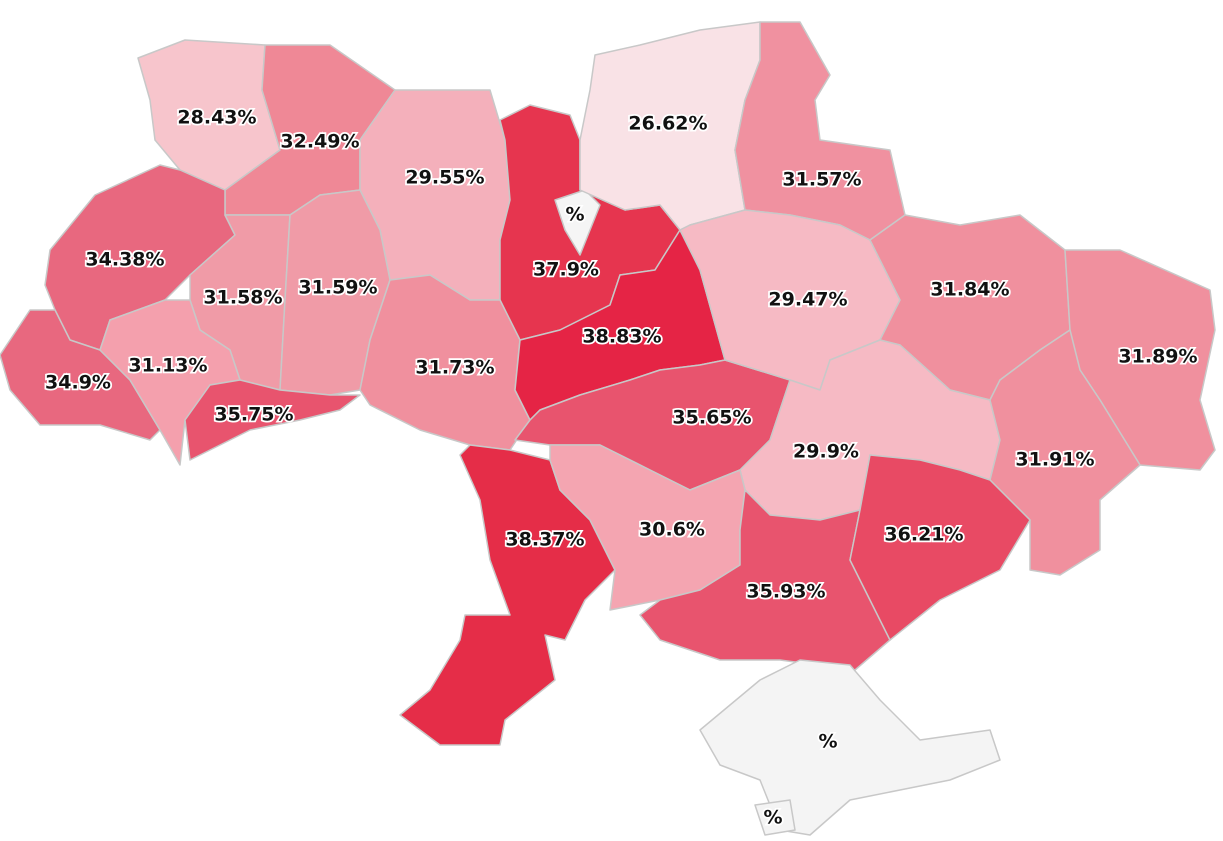 The image size is (1223, 841). I want to click on region-label: 36.21%, so click(923, 535).